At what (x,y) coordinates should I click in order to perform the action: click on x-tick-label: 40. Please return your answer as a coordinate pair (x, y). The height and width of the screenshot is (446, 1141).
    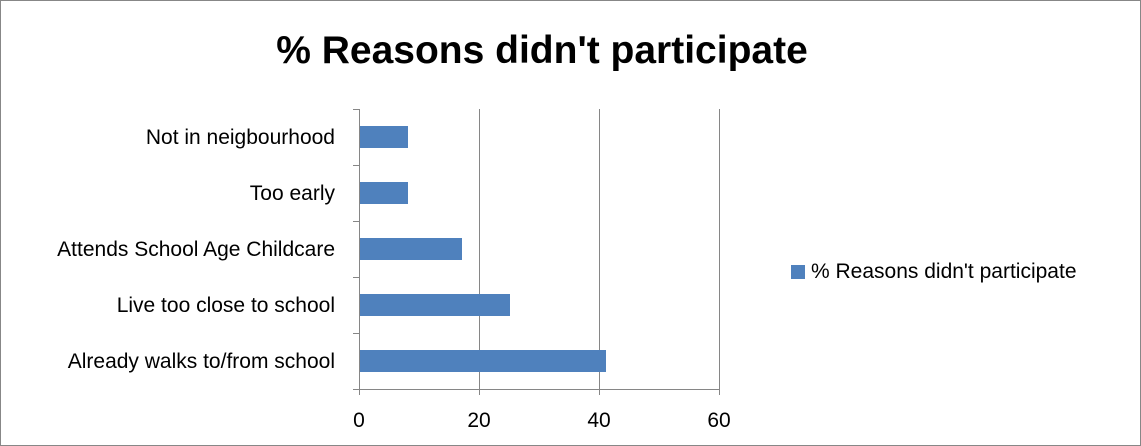
    Looking at the image, I should click on (598, 420).